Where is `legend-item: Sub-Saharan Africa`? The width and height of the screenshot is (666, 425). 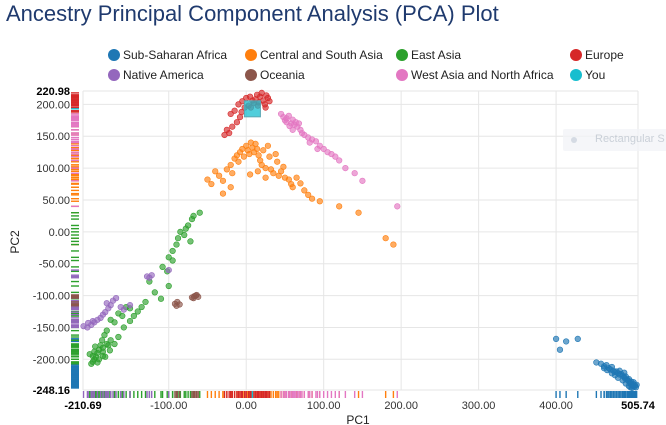 legend-item: Sub-Saharan Africa is located at coordinates (167, 55).